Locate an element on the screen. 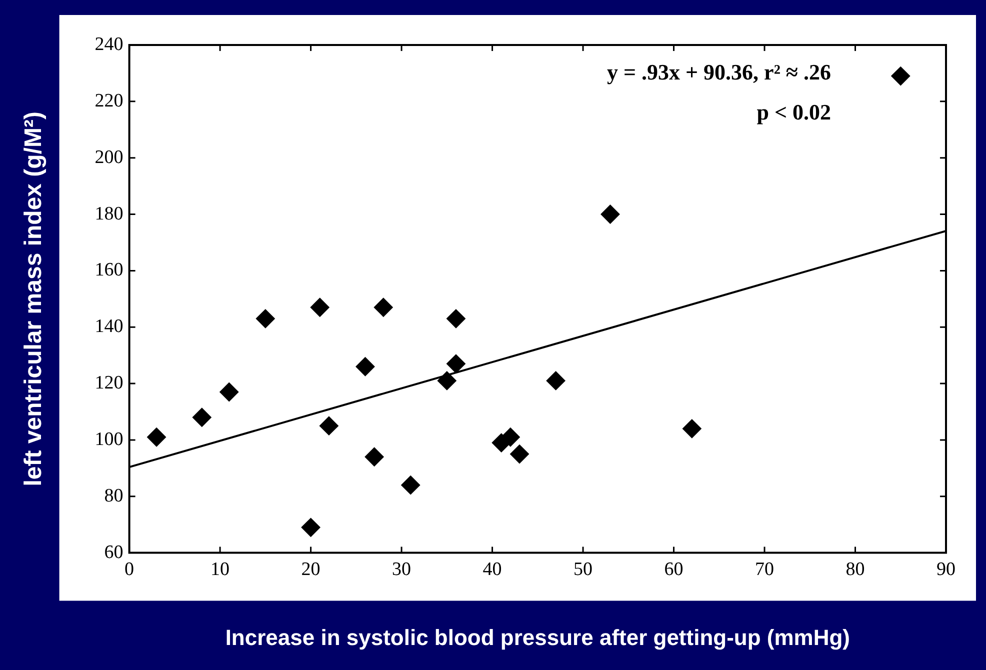  y-tick-label: 180 is located at coordinates (109, 213).